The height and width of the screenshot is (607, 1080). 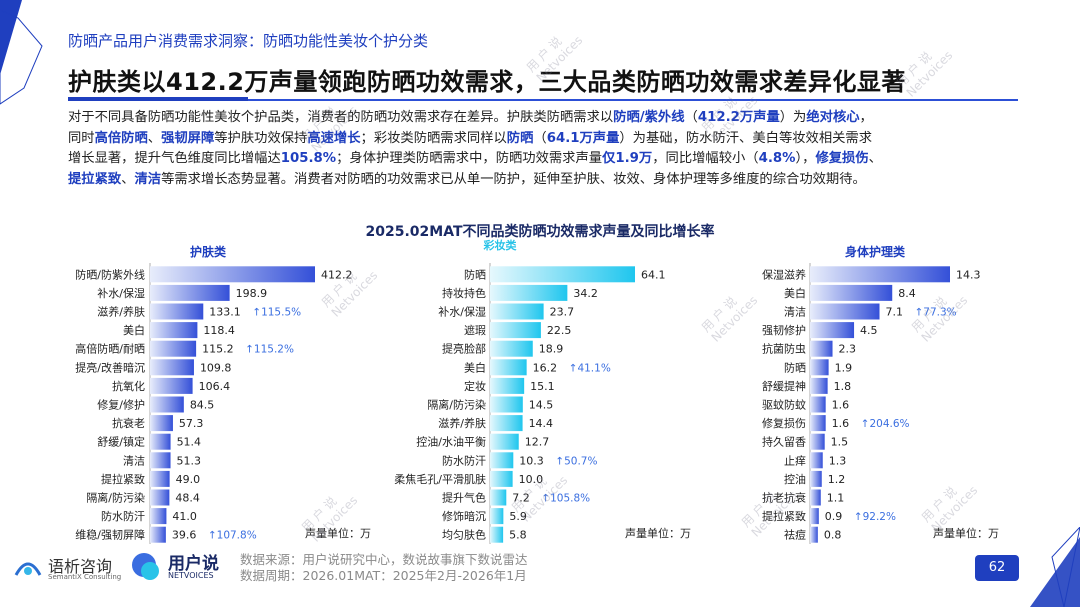 I want to click on description-text: ，同比增幅较小（, so click(x=705, y=158).